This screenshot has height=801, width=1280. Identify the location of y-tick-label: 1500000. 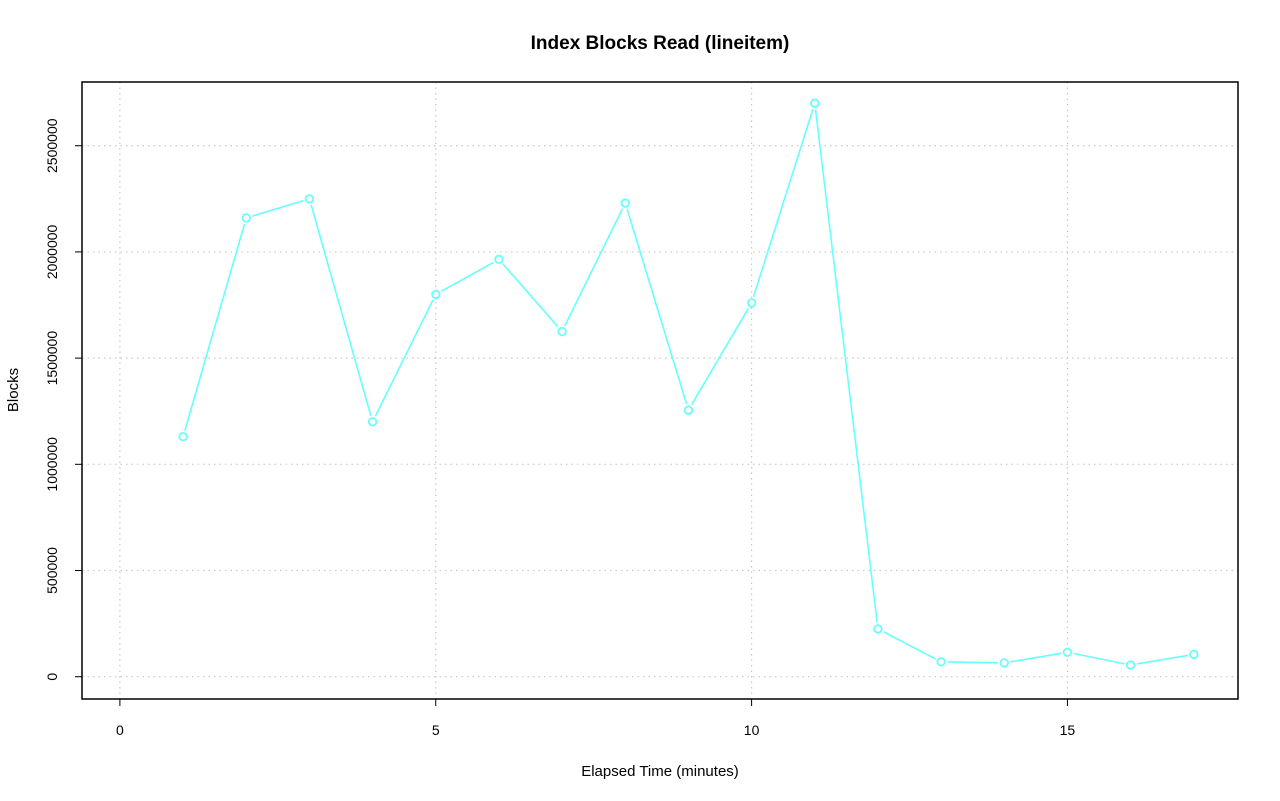
(52, 358).